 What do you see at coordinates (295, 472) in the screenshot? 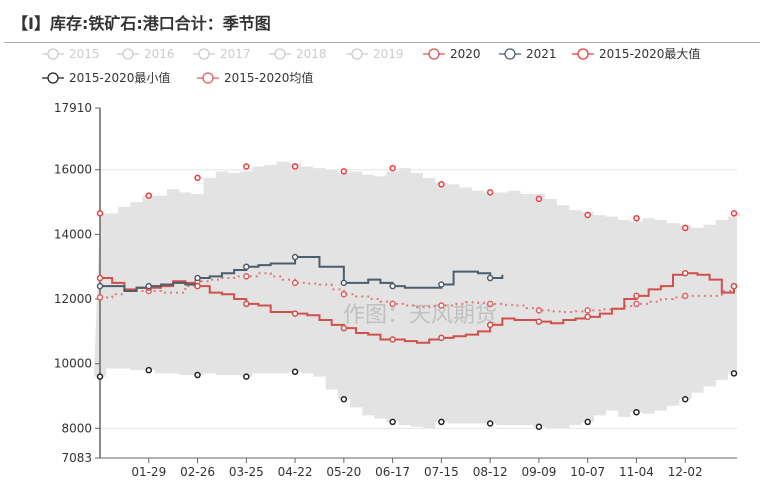
I see `x-tick-label: 04-22` at bounding box center [295, 472].